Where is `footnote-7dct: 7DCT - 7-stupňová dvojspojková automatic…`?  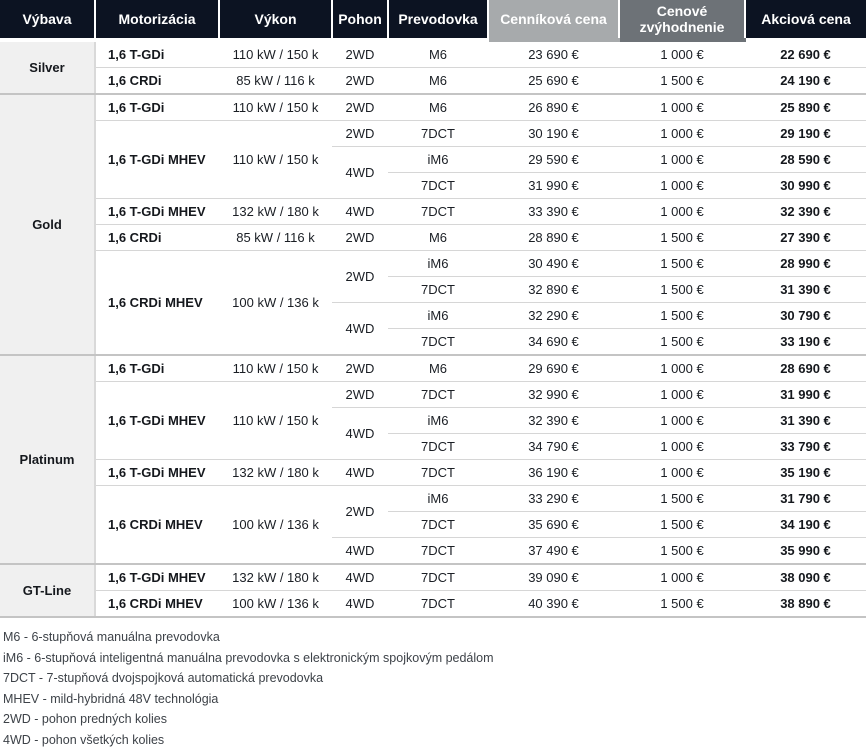 footnote-7dct: 7DCT - 7-stupňová dvojspojková automatic… is located at coordinates (163, 678).